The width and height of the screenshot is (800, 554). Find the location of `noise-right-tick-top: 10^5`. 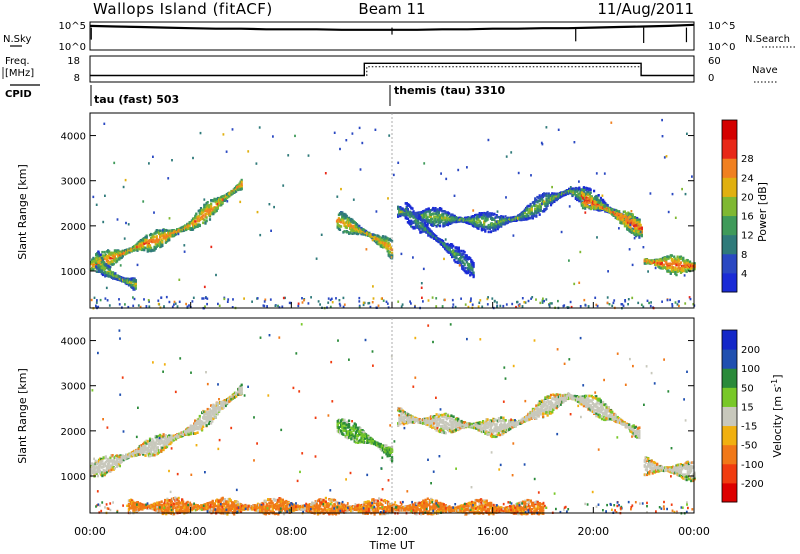

noise-right-tick-top: 10^5 is located at coordinates (721, 26).